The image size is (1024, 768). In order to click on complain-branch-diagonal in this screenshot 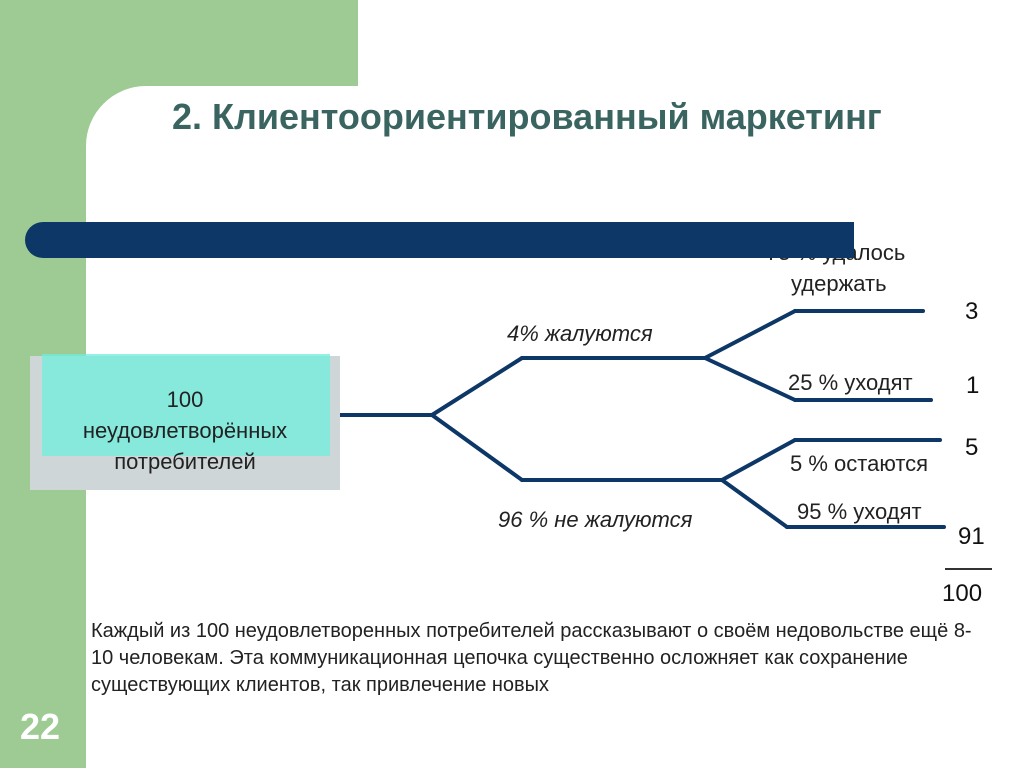, I will do `click(477, 386)`.